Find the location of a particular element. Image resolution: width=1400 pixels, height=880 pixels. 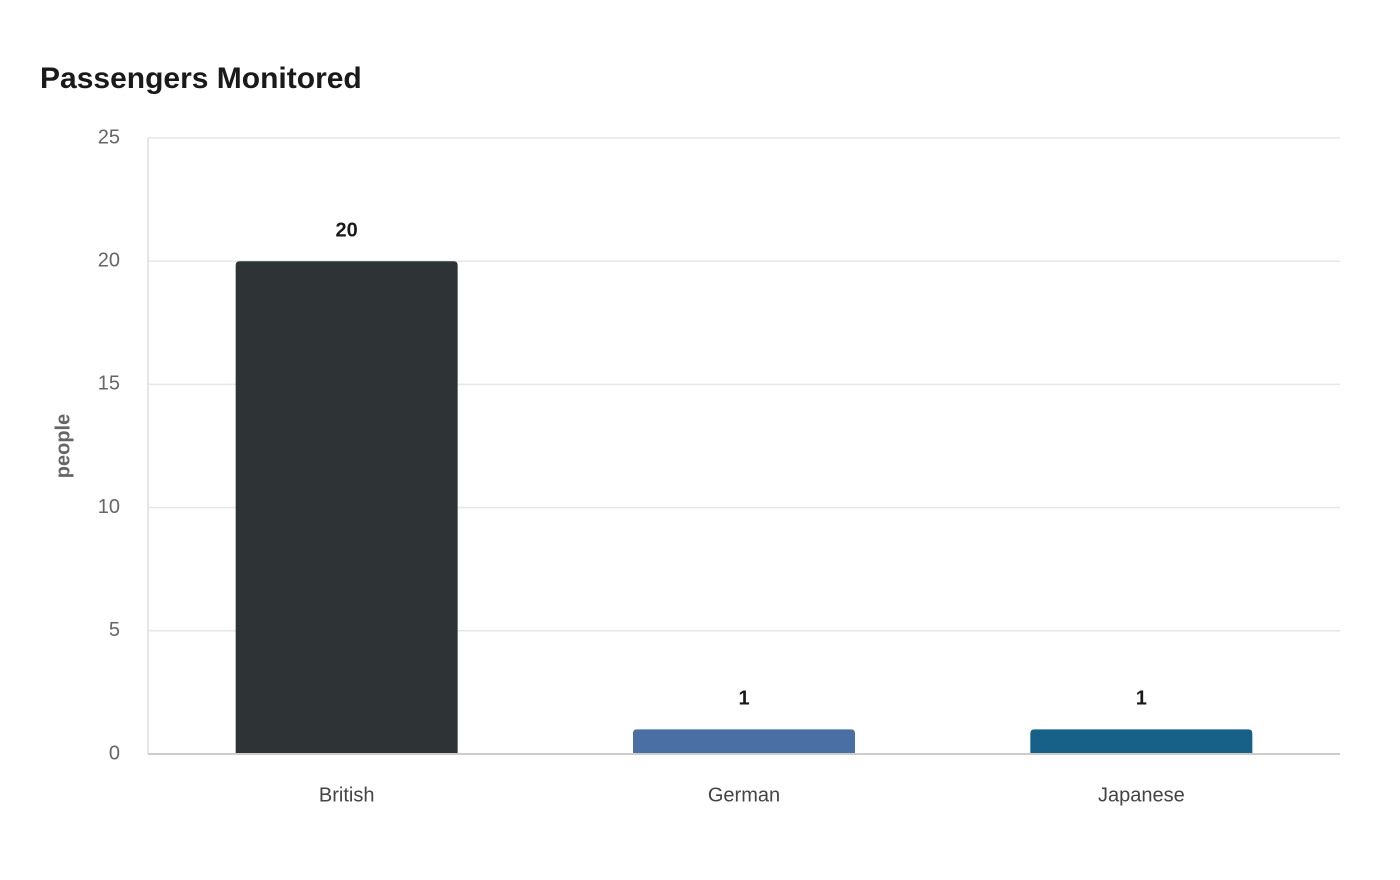

y-tick-label: 10 is located at coordinates (109, 507).